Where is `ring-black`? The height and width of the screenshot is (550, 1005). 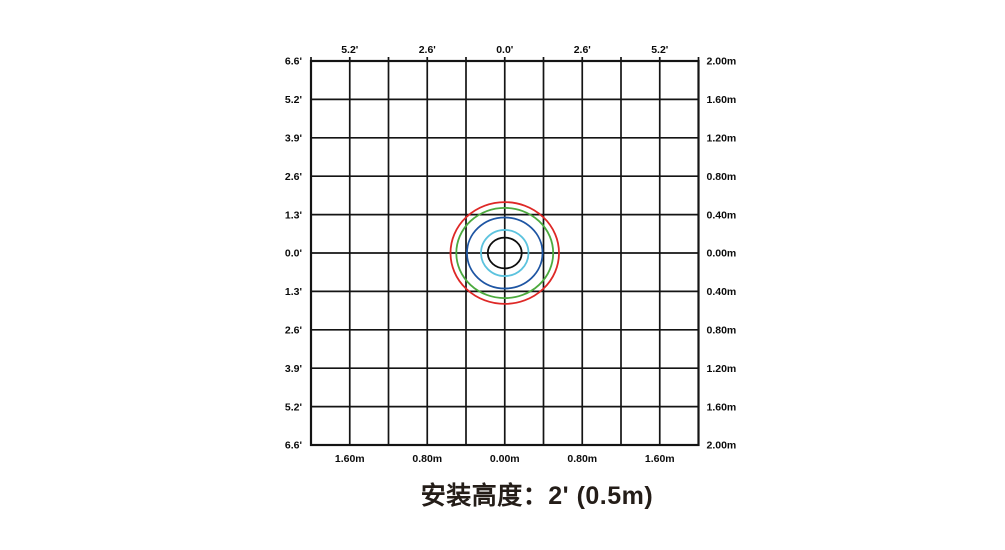 ring-black is located at coordinates (504, 253).